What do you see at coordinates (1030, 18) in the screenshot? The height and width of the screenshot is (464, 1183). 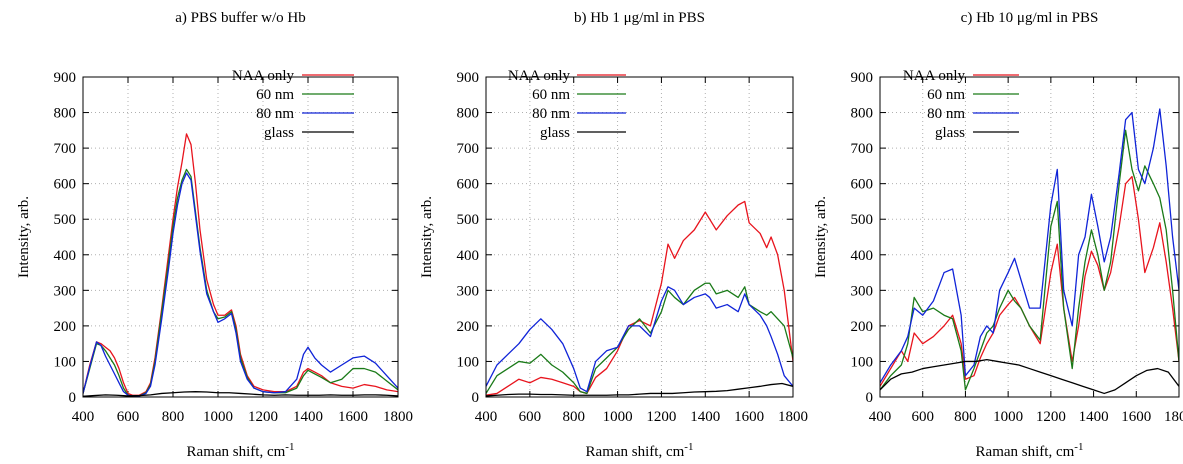 I see `chart-title: c) Hb 10 μg/ml in PBS` at bounding box center [1030, 18].